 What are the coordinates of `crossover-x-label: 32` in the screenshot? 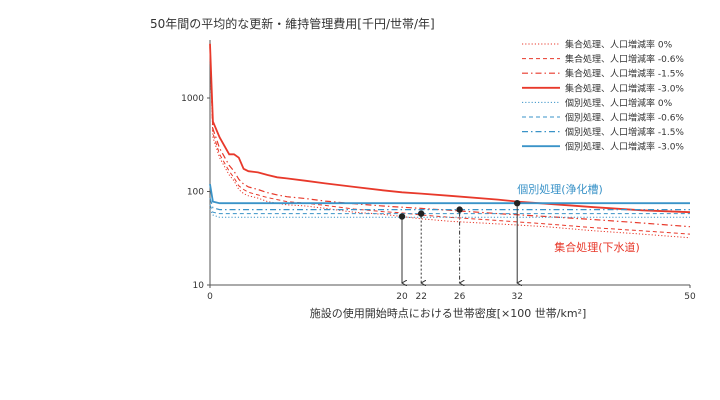 It's located at (516, 297).